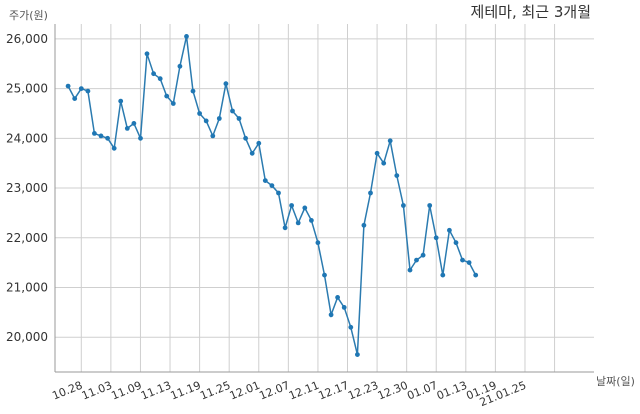 This screenshot has height=414, width=640. What do you see at coordinates (27, 39) in the screenshot?
I see `y-tick-label: 26,000` at bounding box center [27, 39].